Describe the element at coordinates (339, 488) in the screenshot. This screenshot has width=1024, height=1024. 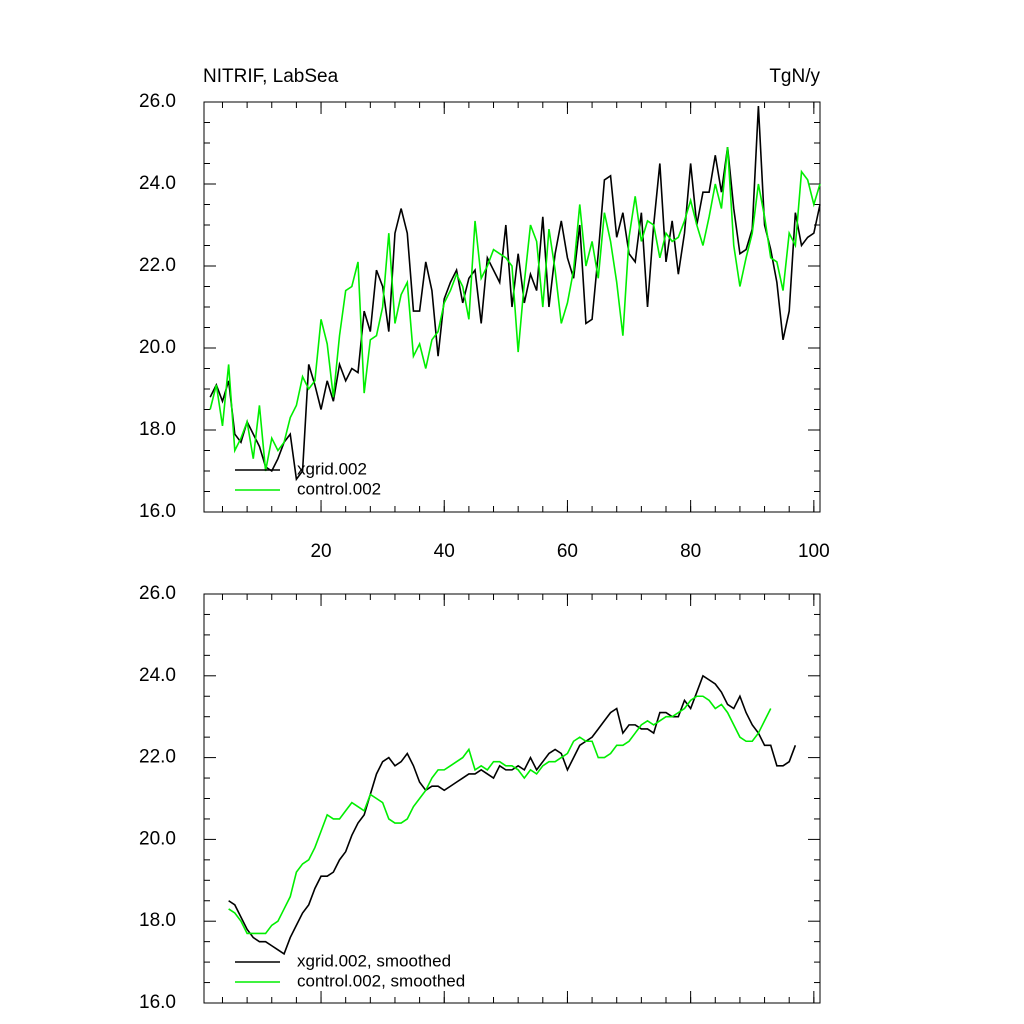
I see `legend-label: control.002` at that location.